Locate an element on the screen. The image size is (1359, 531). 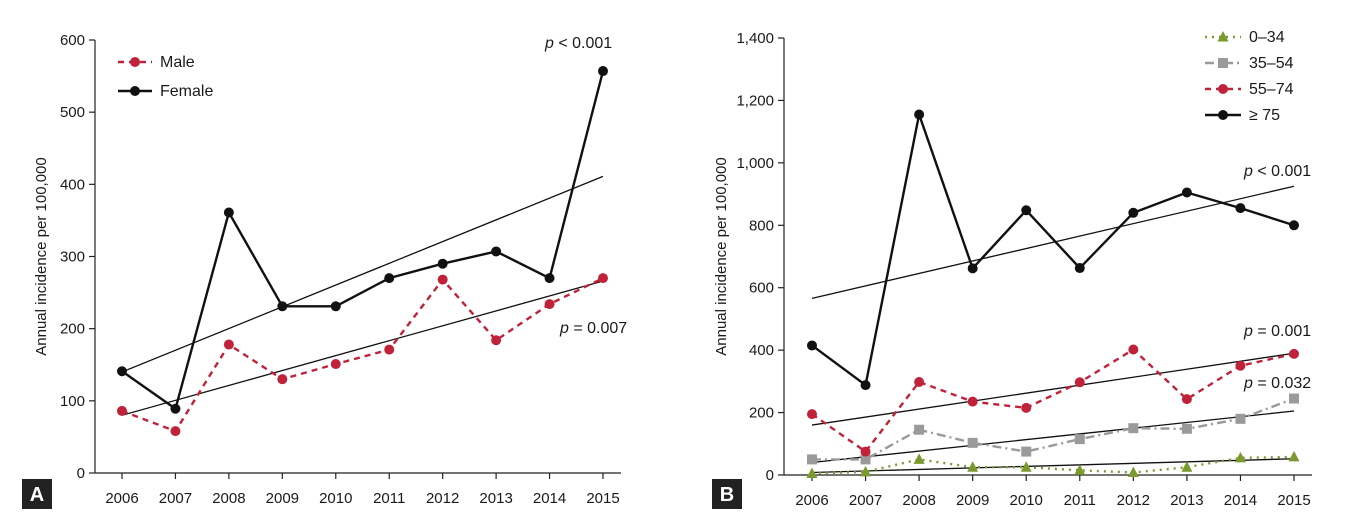
legend: 0–34 35–54 55–74 ≥ 75 is located at coordinates (1249, 76).